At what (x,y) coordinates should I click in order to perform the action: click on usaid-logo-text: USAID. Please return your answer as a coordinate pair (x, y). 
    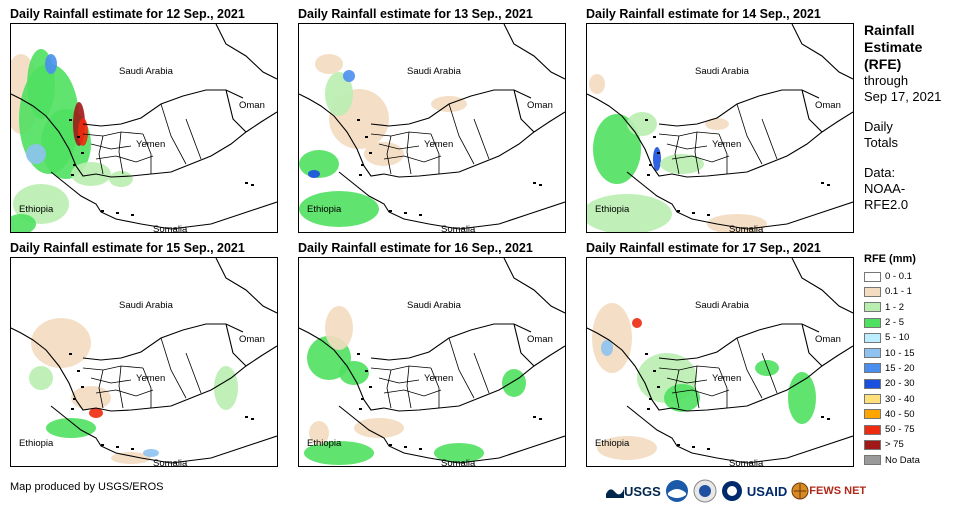
    Looking at the image, I should click on (767, 491).